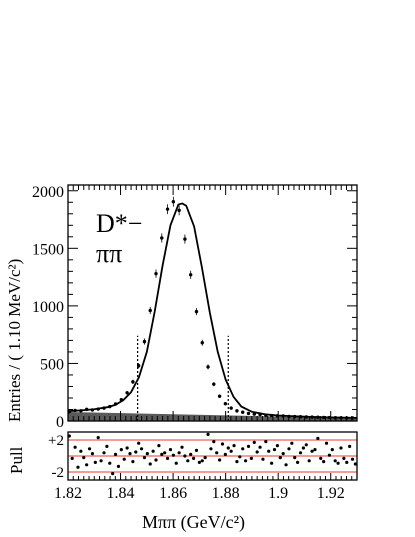 Image resolution: width=415 pixels, height=537 pixels. I want to click on pull-reference-lines, so click(212, 456).